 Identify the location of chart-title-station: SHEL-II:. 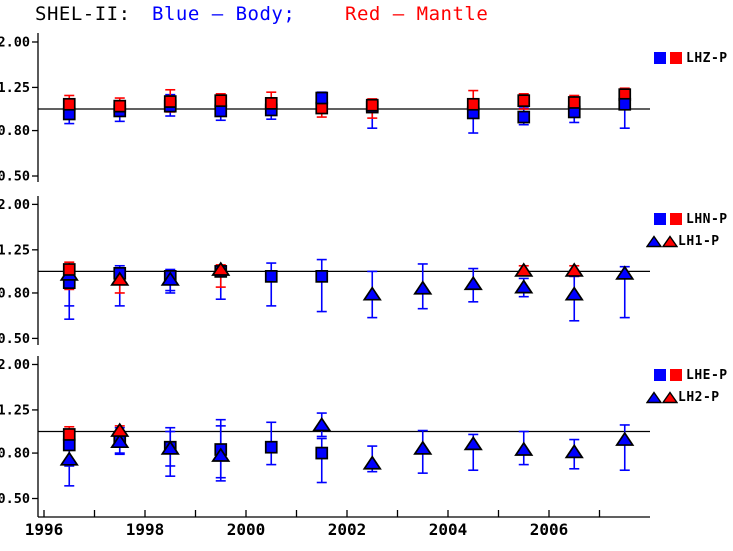
(83, 14).